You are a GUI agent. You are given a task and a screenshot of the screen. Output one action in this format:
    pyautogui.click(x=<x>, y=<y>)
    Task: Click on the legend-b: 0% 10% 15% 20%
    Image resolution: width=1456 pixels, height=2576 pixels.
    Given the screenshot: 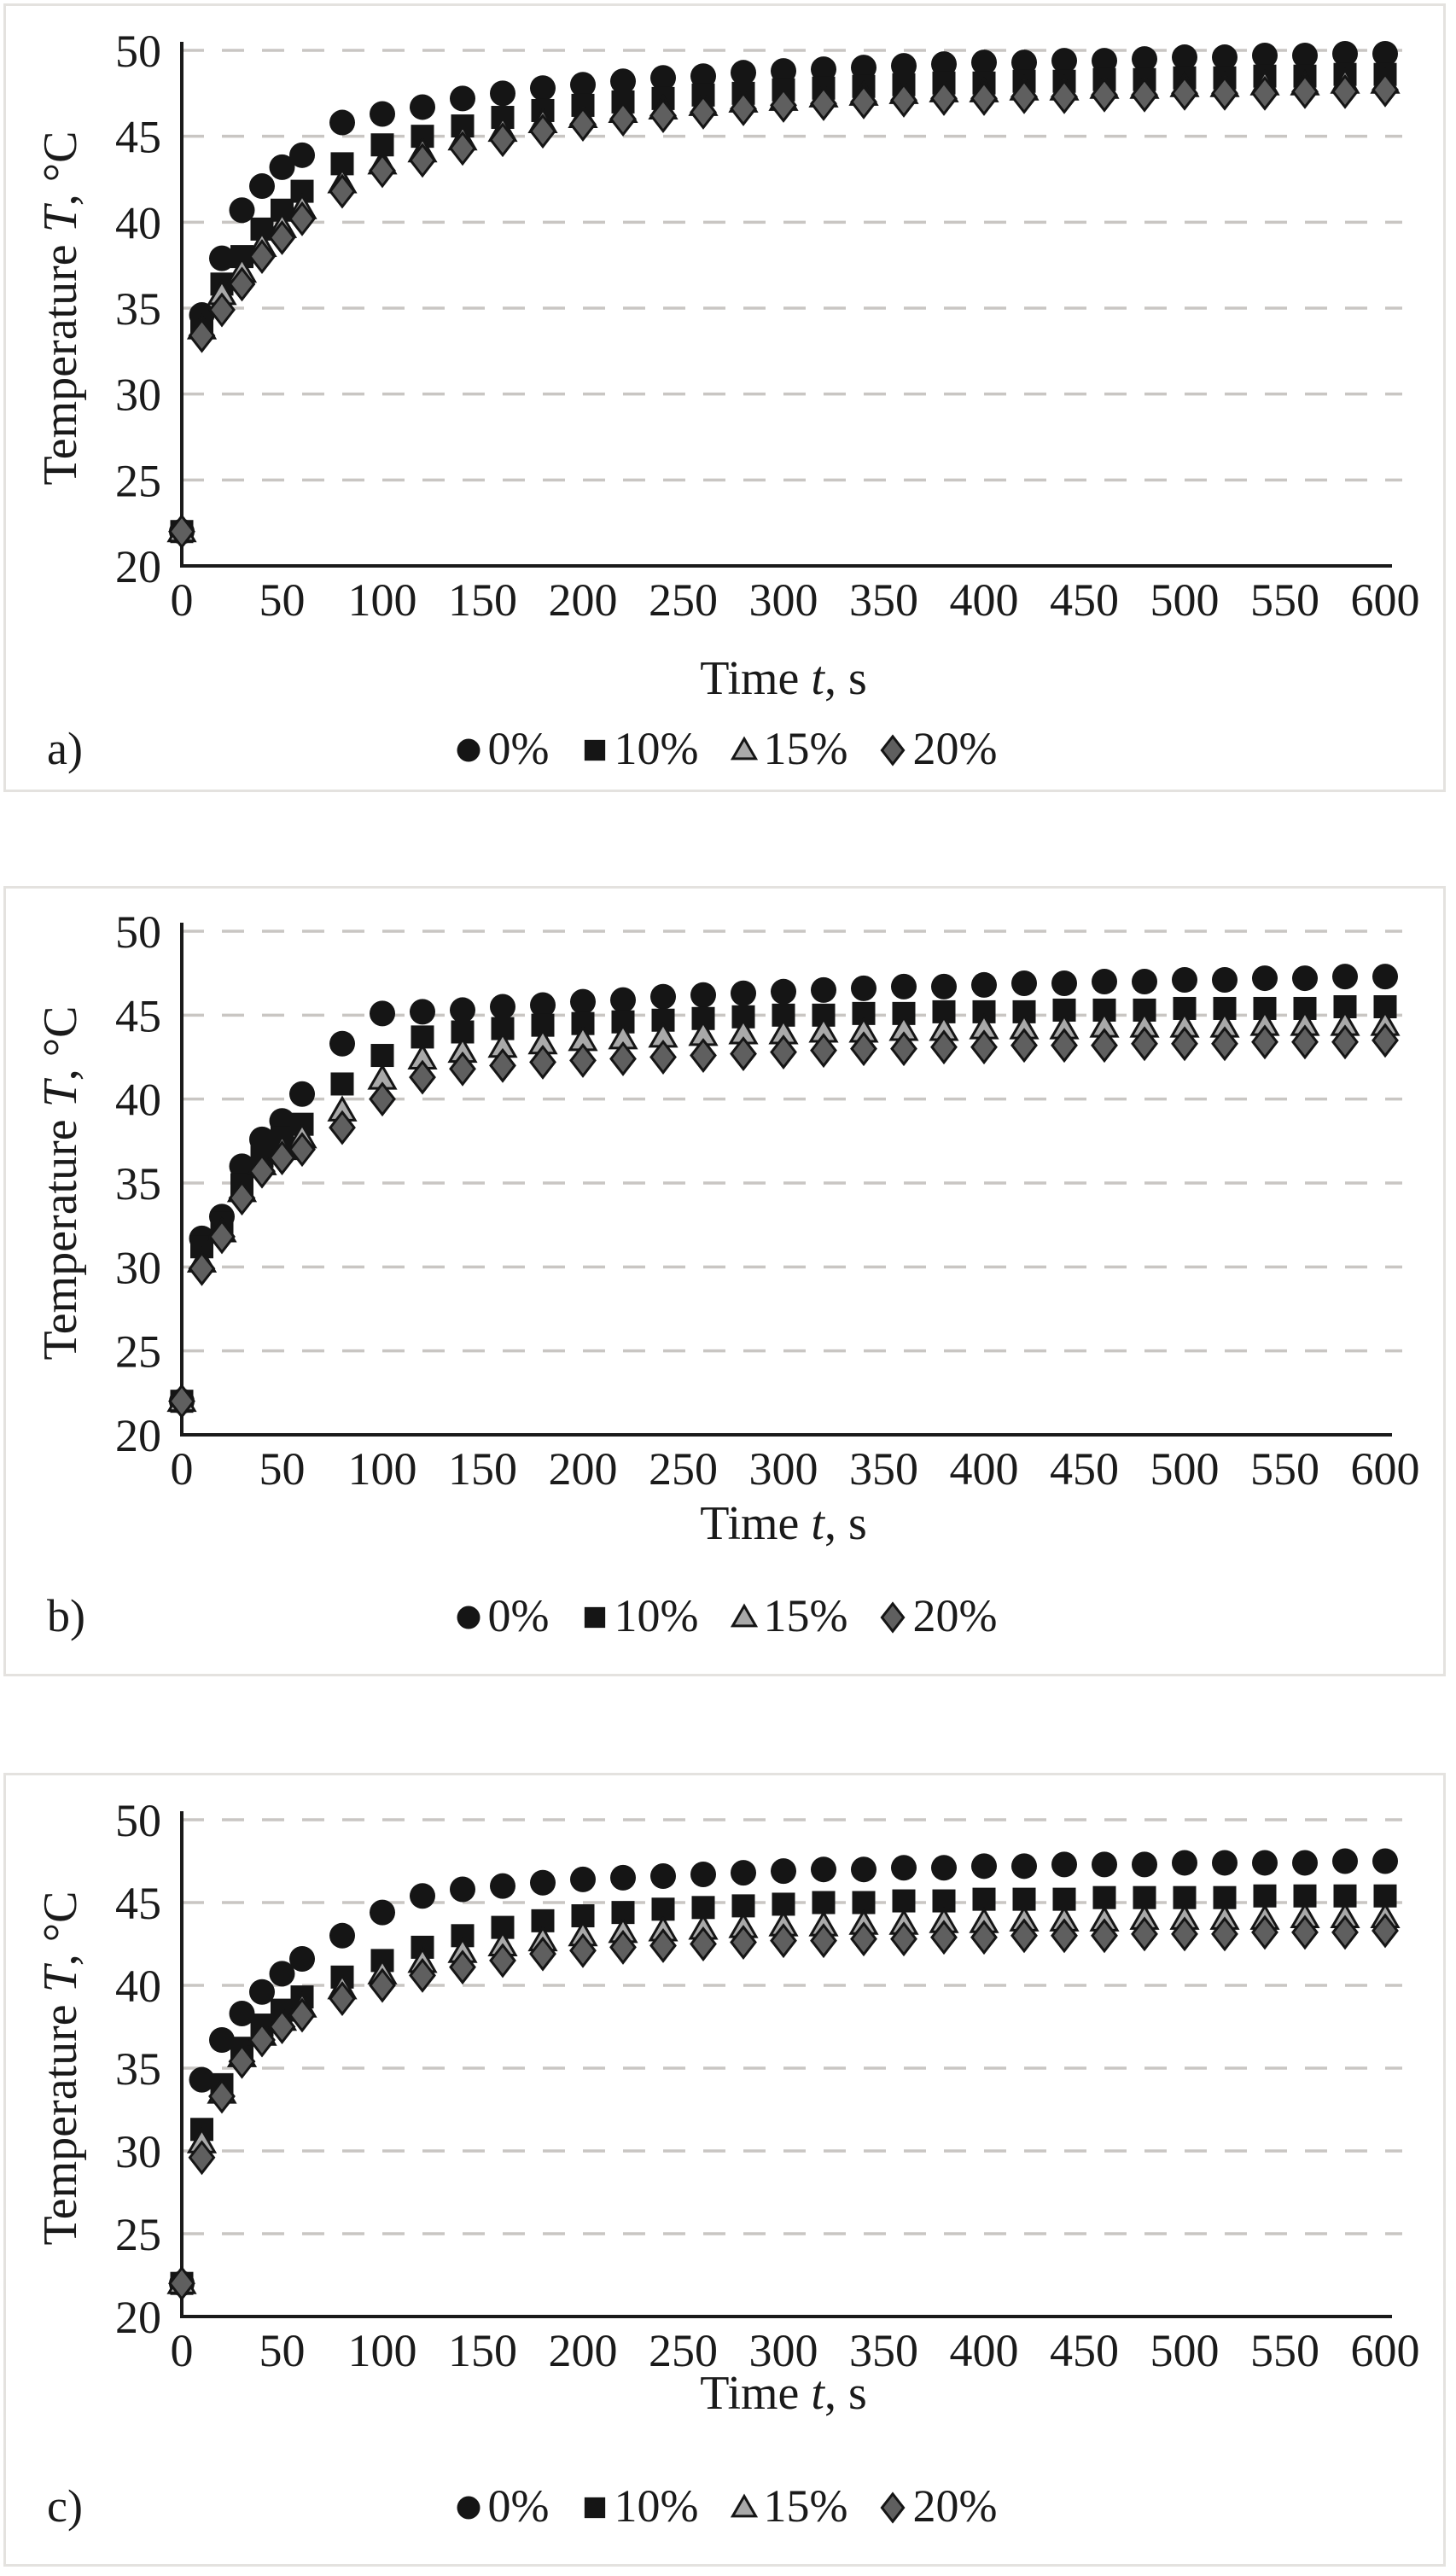 What is the action you would take?
    pyautogui.click(x=724, y=1615)
    